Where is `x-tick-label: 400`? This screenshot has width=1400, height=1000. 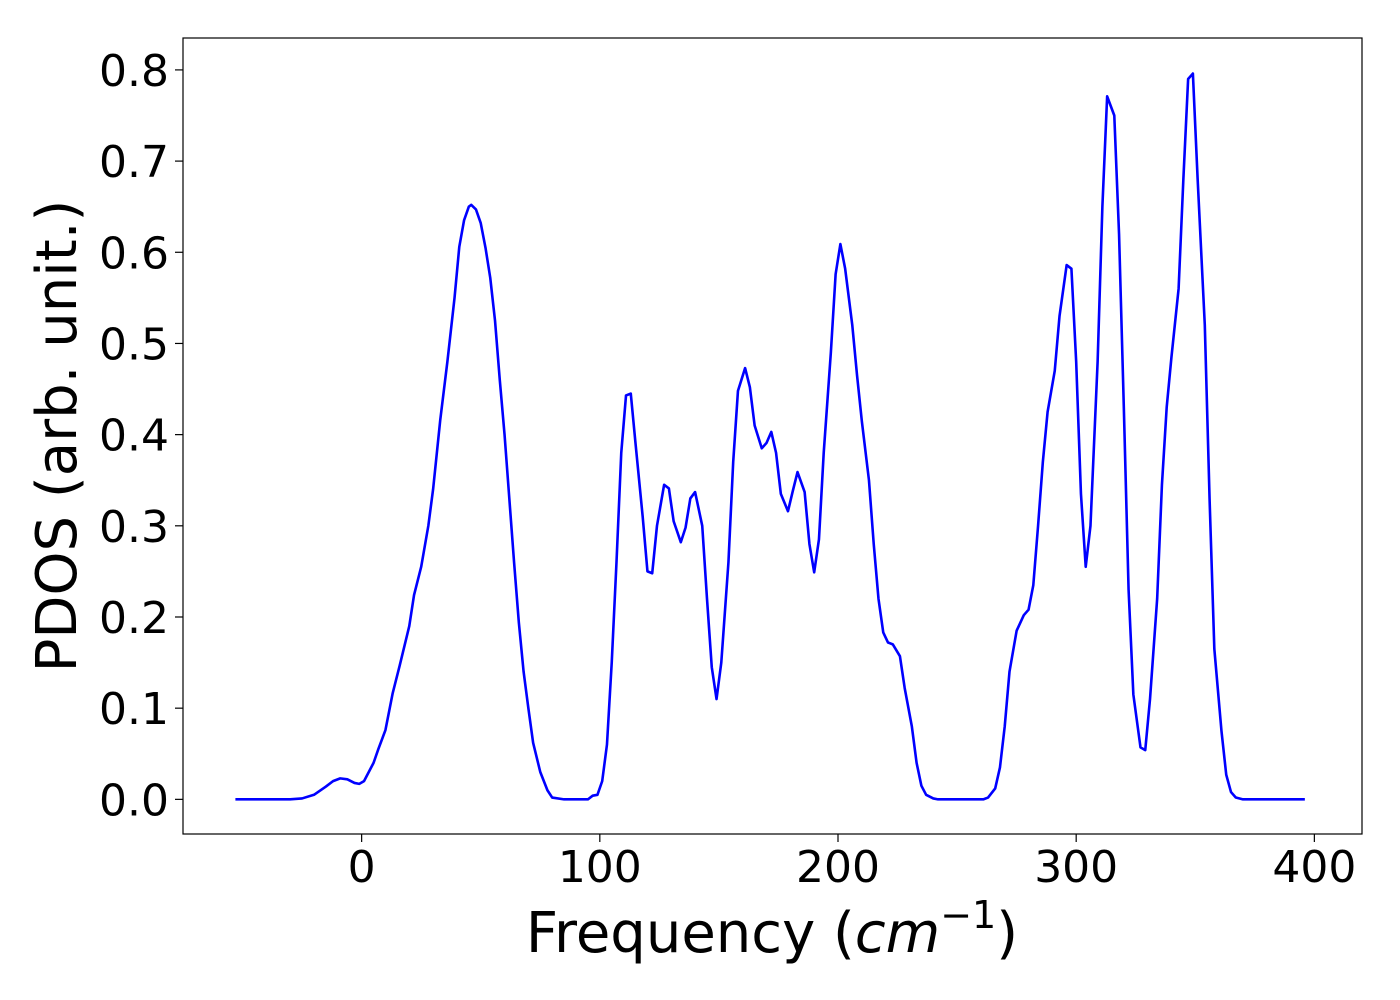 x-tick-label: 400 is located at coordinates (1314, 867).